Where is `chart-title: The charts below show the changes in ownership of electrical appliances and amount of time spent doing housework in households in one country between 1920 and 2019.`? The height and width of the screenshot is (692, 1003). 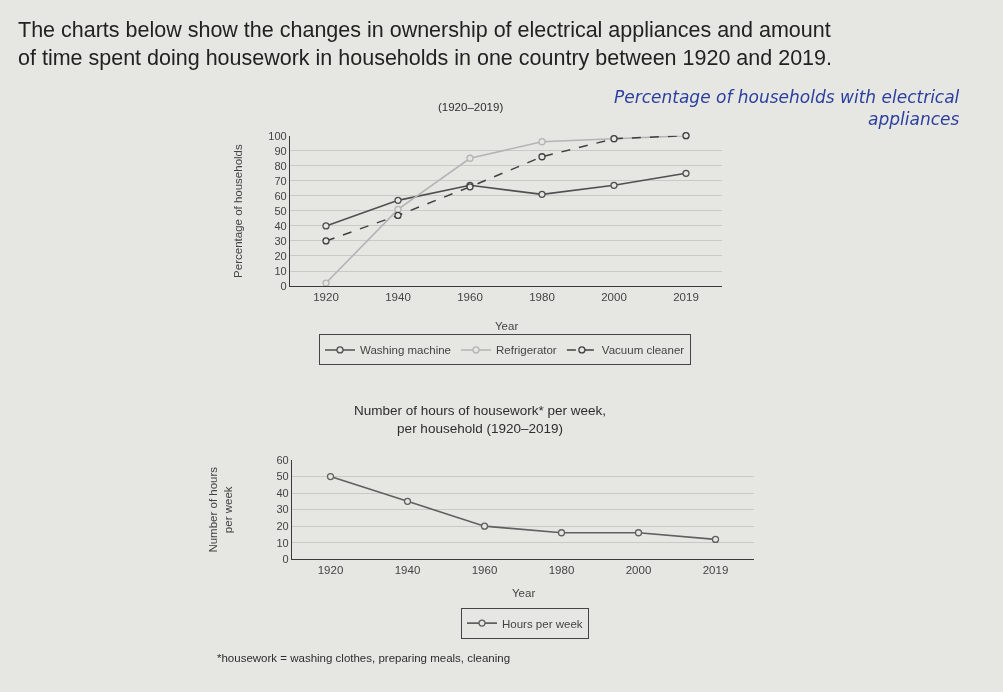 chart-title: The charts below show the changes in ownership of electrical appliances and amount of time spent doing housework in households in one country between 1920 and 2019. is located at coordinates (425, 44).